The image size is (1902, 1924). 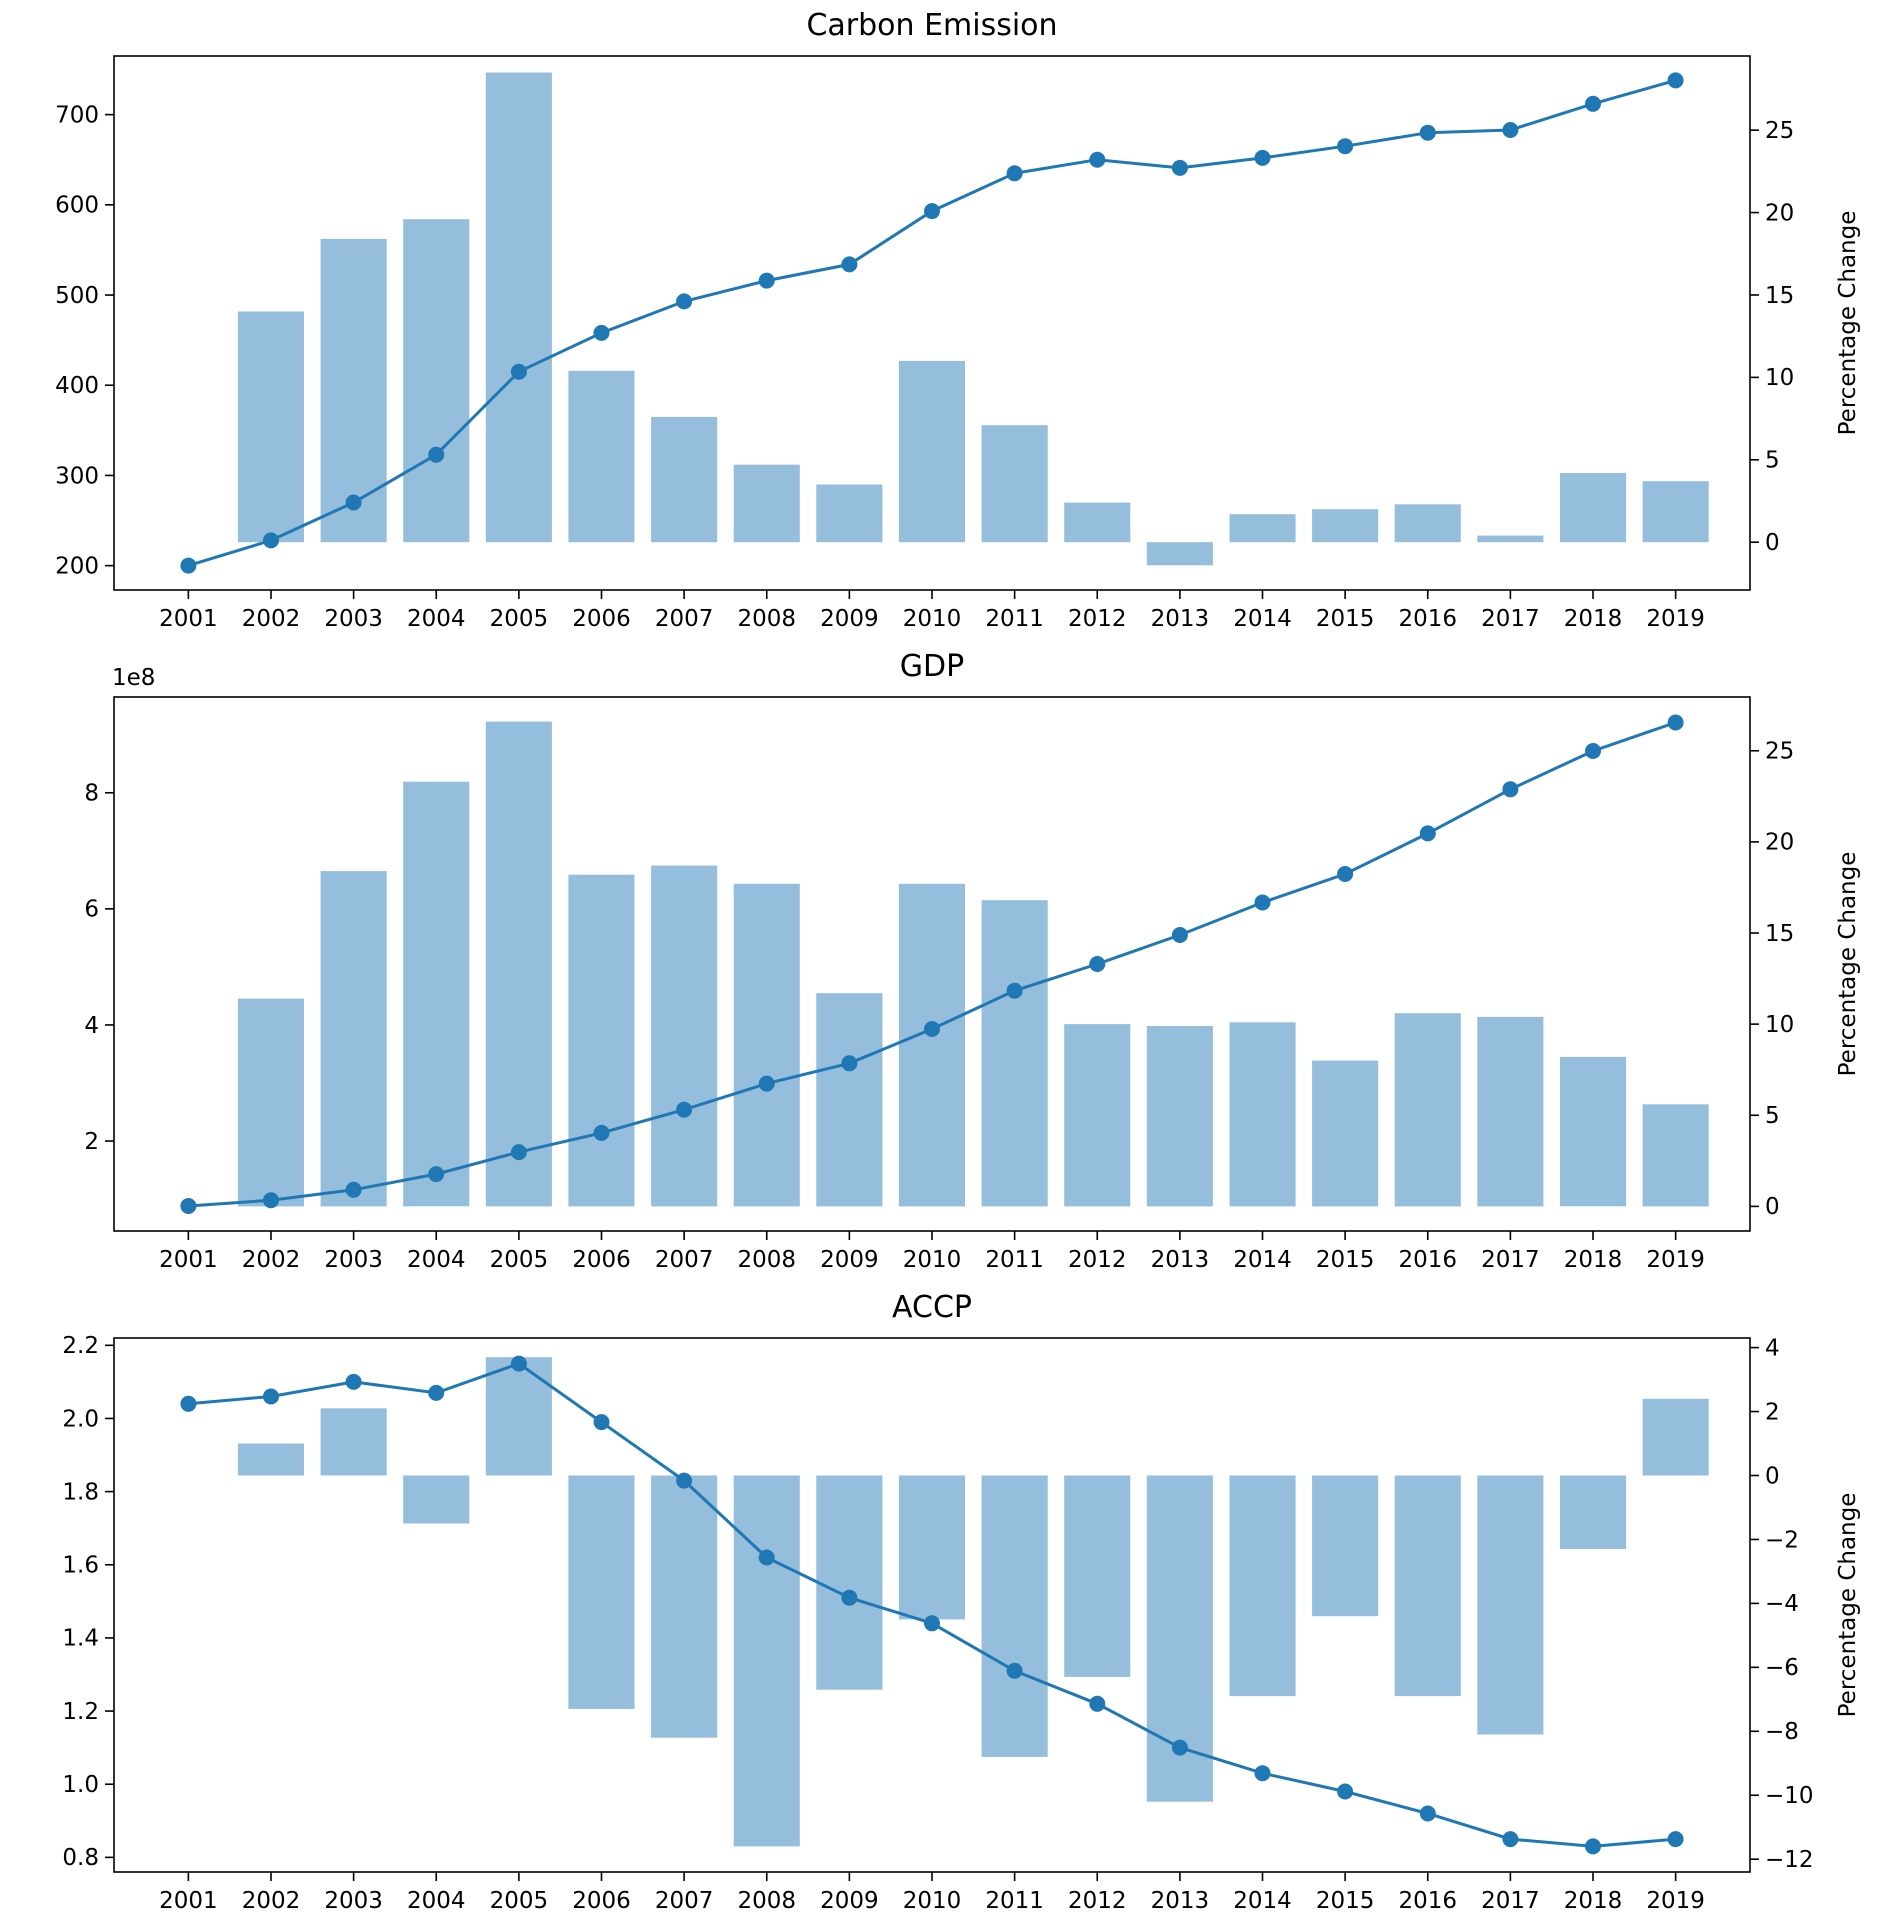 What do you see at coordinates (80, 1712) in the screenshot?
I see `left-tick-label: 1.2` at bounding box center [80, 1712].